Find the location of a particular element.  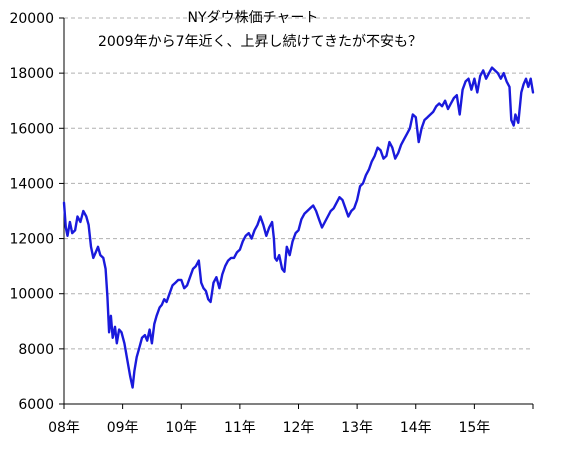

chart-subtitle: 2009年から7年近く、上昇し続けてきたが不安も？ is located at coordinates (260, 41).